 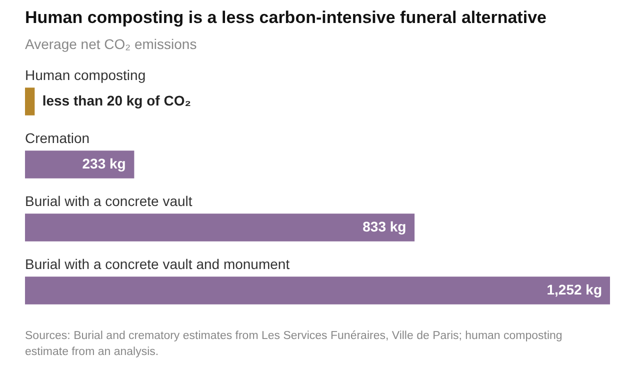 I want to click on y-tick-label: Human composting, so click(x=85, y=74).